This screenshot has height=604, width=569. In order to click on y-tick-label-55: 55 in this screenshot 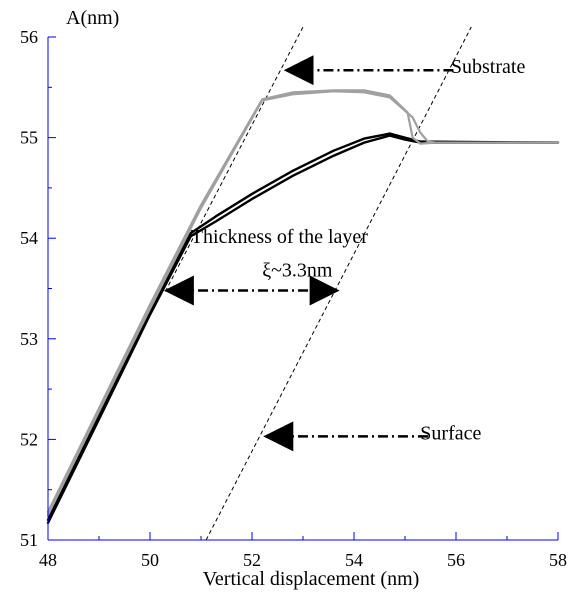, I will do `click(29, 138)`.